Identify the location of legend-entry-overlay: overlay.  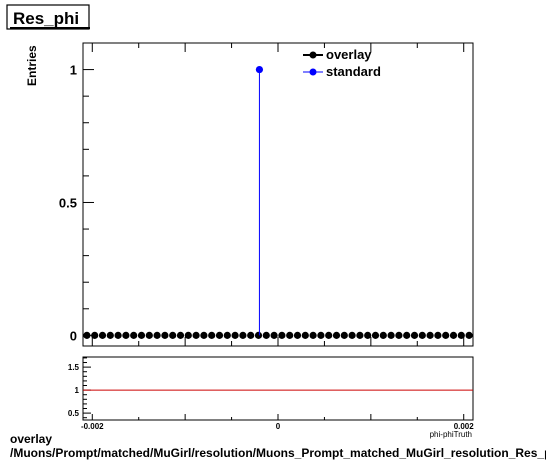
(337, 54).